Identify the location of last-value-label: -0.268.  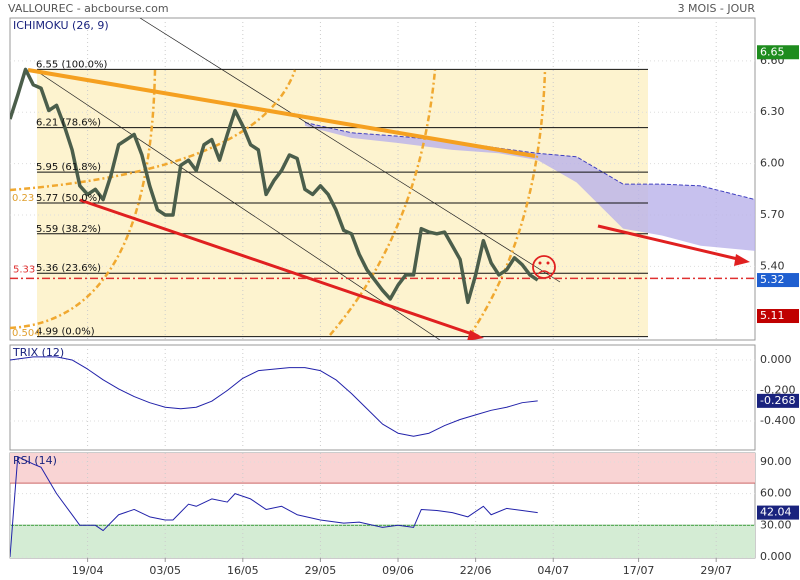
(777, 400).